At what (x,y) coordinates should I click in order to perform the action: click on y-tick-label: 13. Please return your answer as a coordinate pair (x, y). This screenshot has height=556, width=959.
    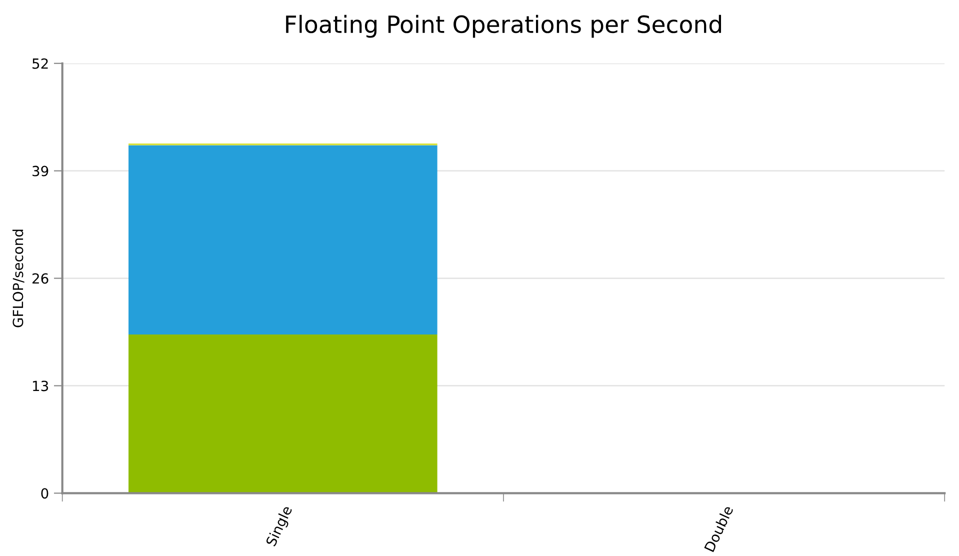
    Looking at the image, I should click on (40, 386).